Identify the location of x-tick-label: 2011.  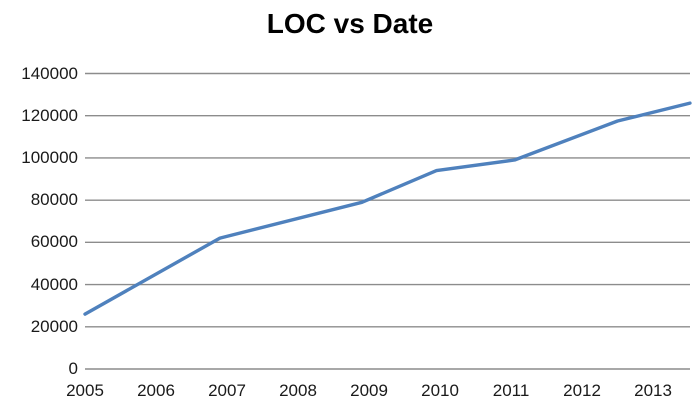
(511, 390).